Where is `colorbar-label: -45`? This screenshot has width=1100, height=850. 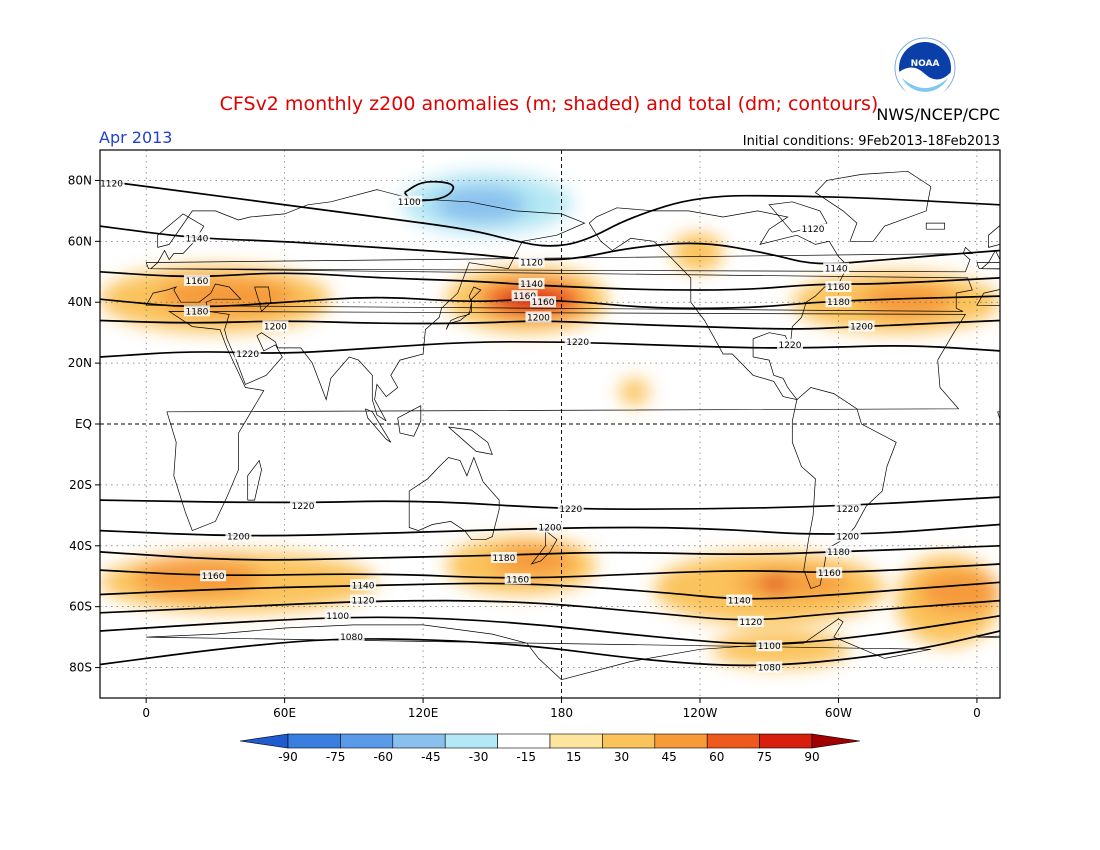
colorbar-label: -45 is located at coordinates (431, 757).